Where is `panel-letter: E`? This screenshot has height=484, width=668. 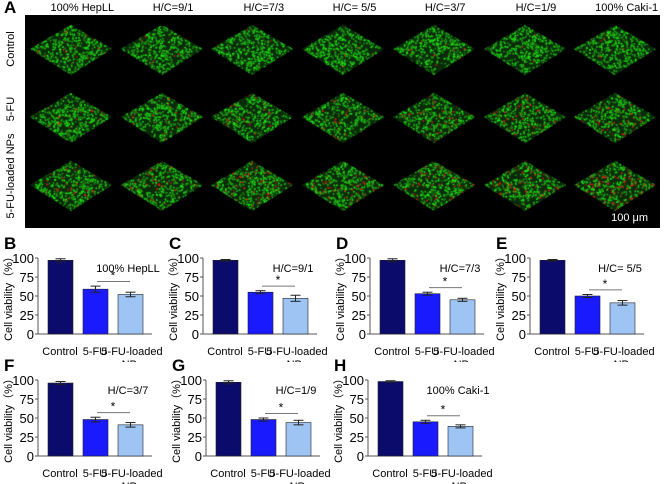
panel-letter: E is located at coordinates (501, 243).